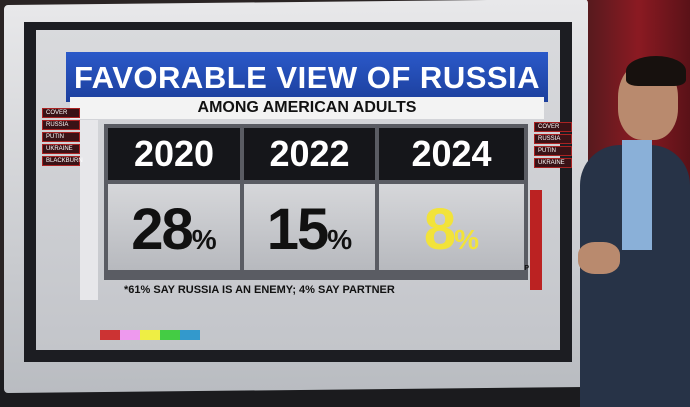  I want to click on title-banner, so click(307, 77).